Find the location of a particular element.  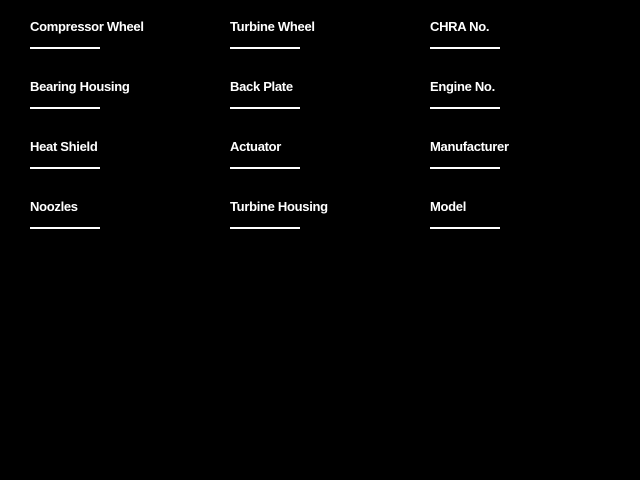

field-bearing-housing: Bearing Housing is located at coordinates (125, 94).